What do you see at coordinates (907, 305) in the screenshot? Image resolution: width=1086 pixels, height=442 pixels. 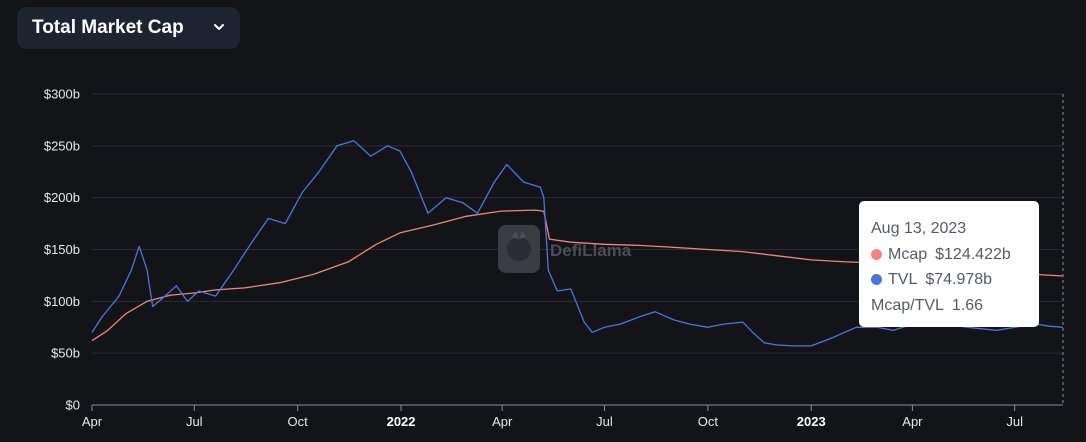 I see `tooltip-ratio-label: Mcap/TVL` at bounding box center [907, 305].